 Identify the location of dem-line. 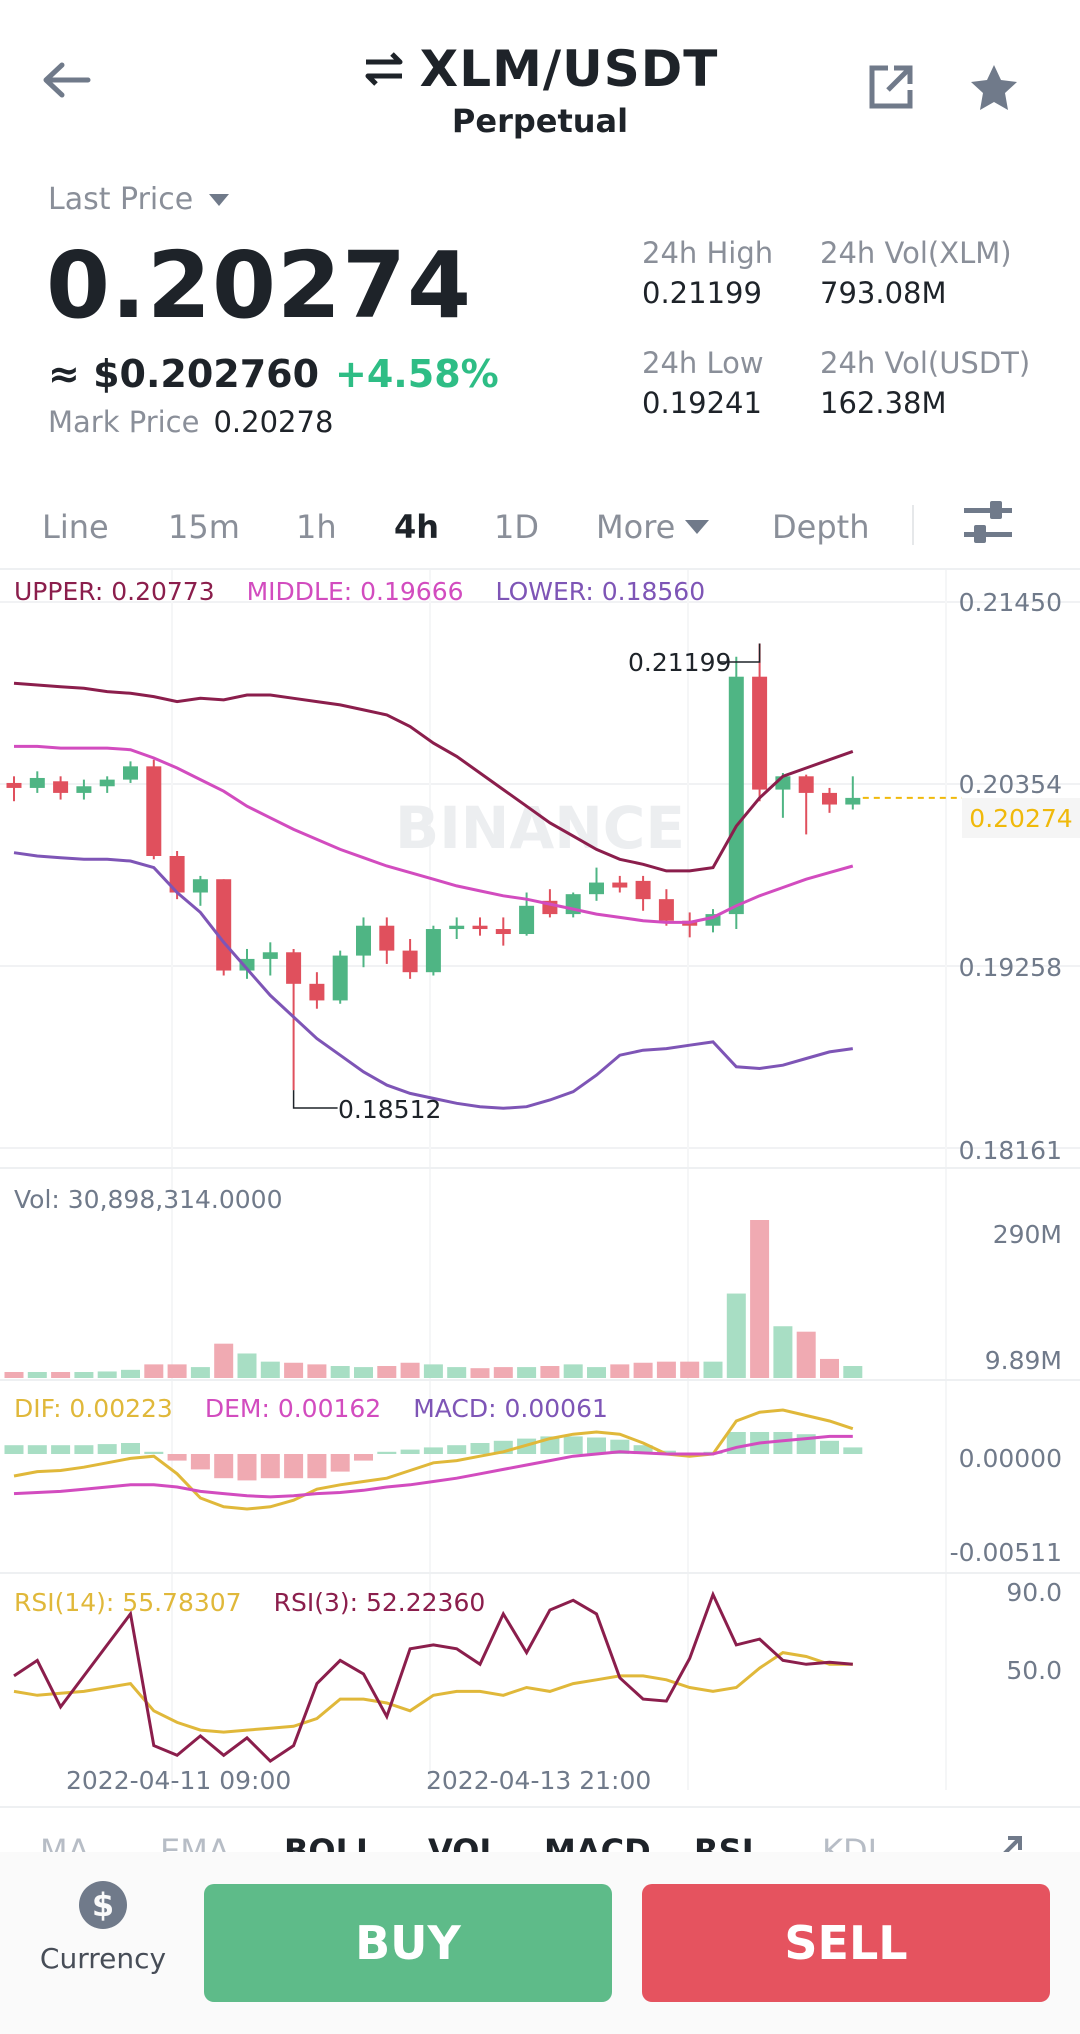
(433, 1466).